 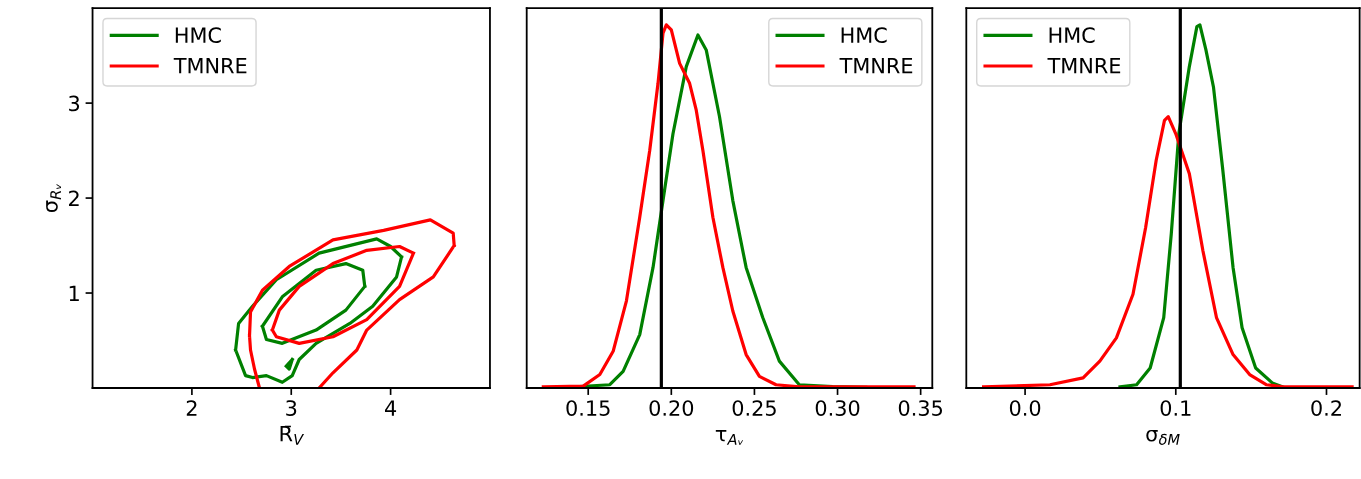 What do you see at coordinates (671, 408) in the screenshot?
I see `x-tick-label: 0.20` at bounding box center [671, 408].